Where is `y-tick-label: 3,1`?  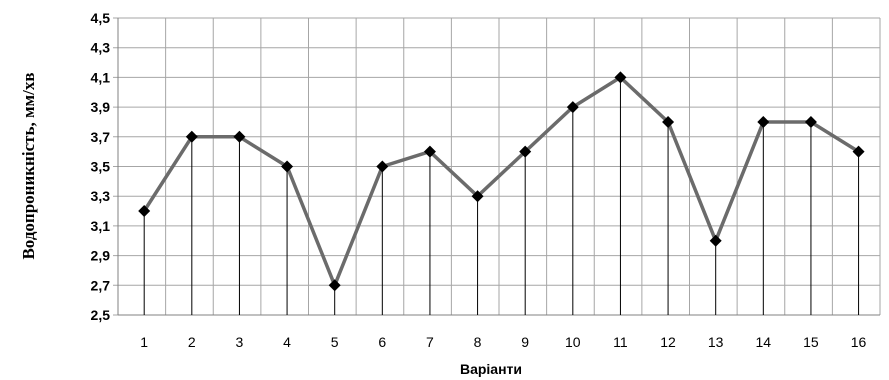 y-tick-label: 3,1 is located at coordinates (101, 226).